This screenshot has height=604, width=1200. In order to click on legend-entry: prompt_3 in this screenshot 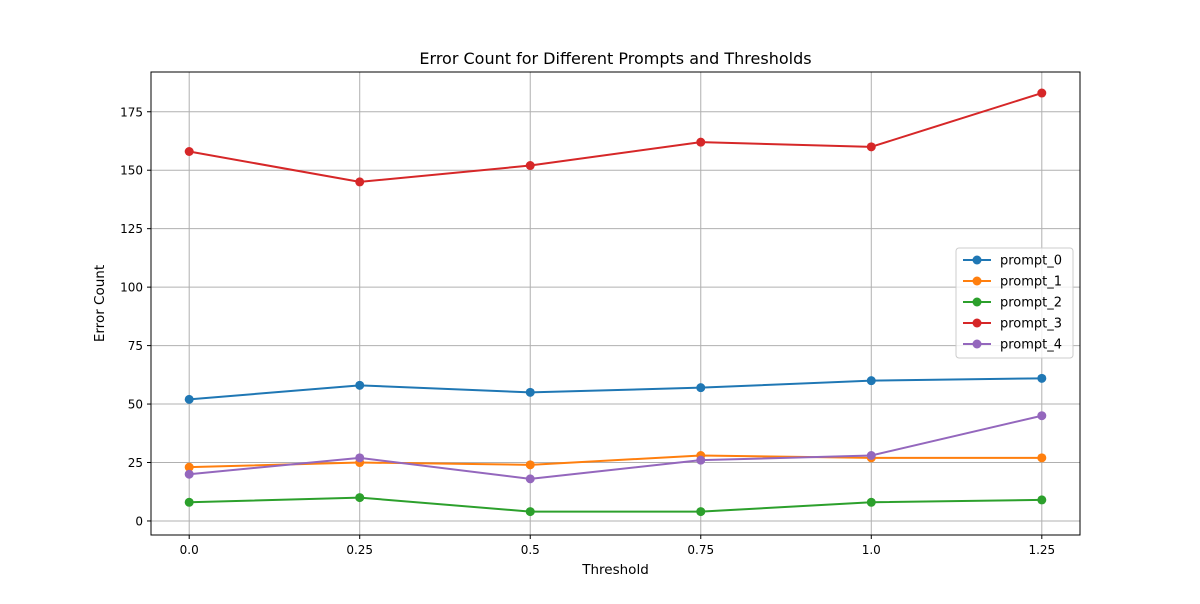, I will do `click(1012, 324)`.